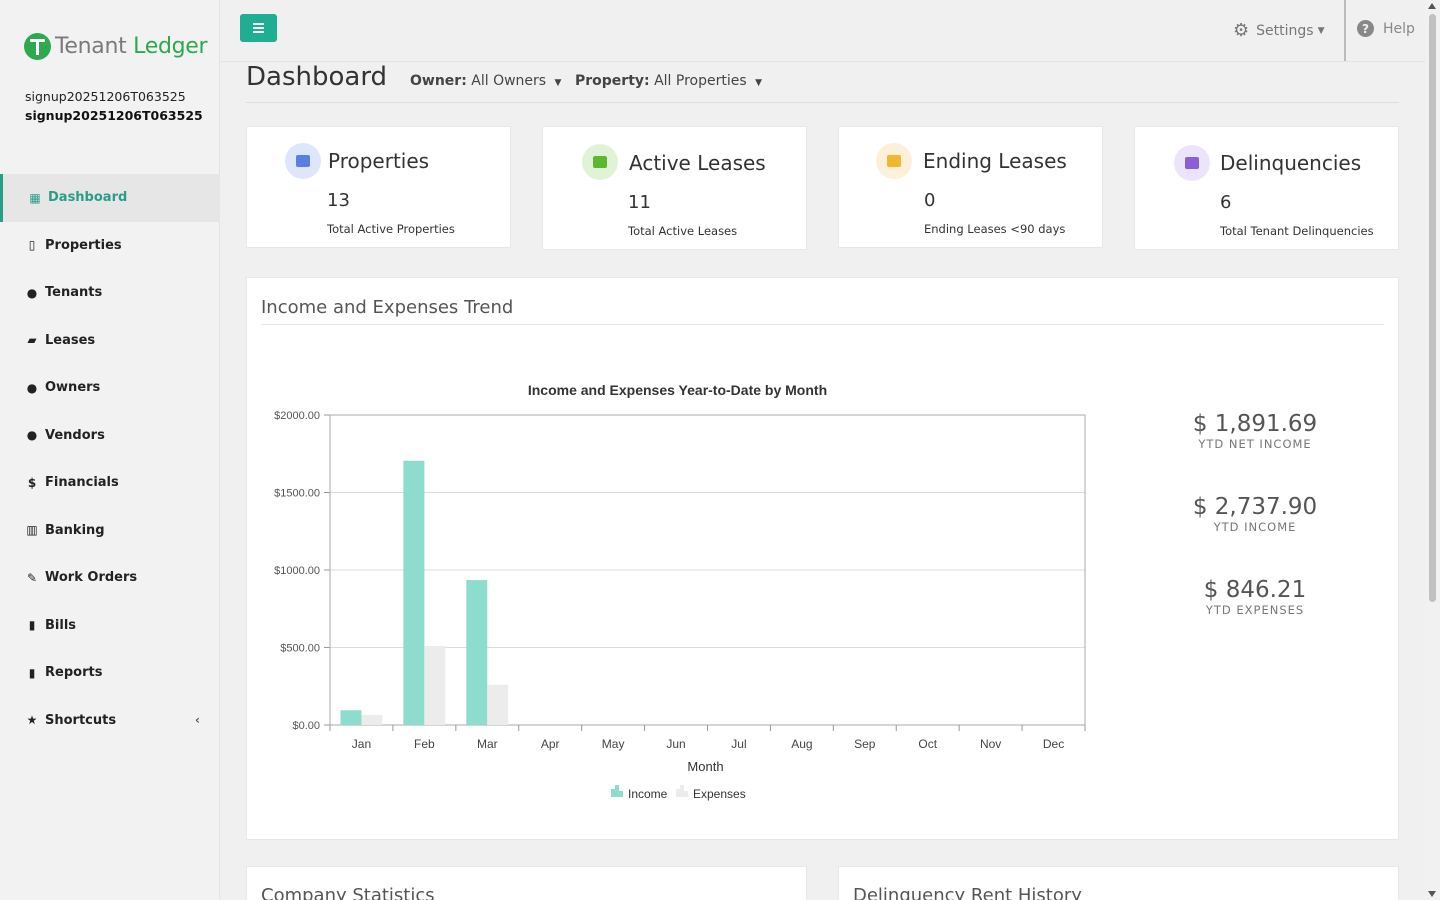 The image size is (1440, 900). I want to click on owner-filter-value: All Owners, so click(509, 81).